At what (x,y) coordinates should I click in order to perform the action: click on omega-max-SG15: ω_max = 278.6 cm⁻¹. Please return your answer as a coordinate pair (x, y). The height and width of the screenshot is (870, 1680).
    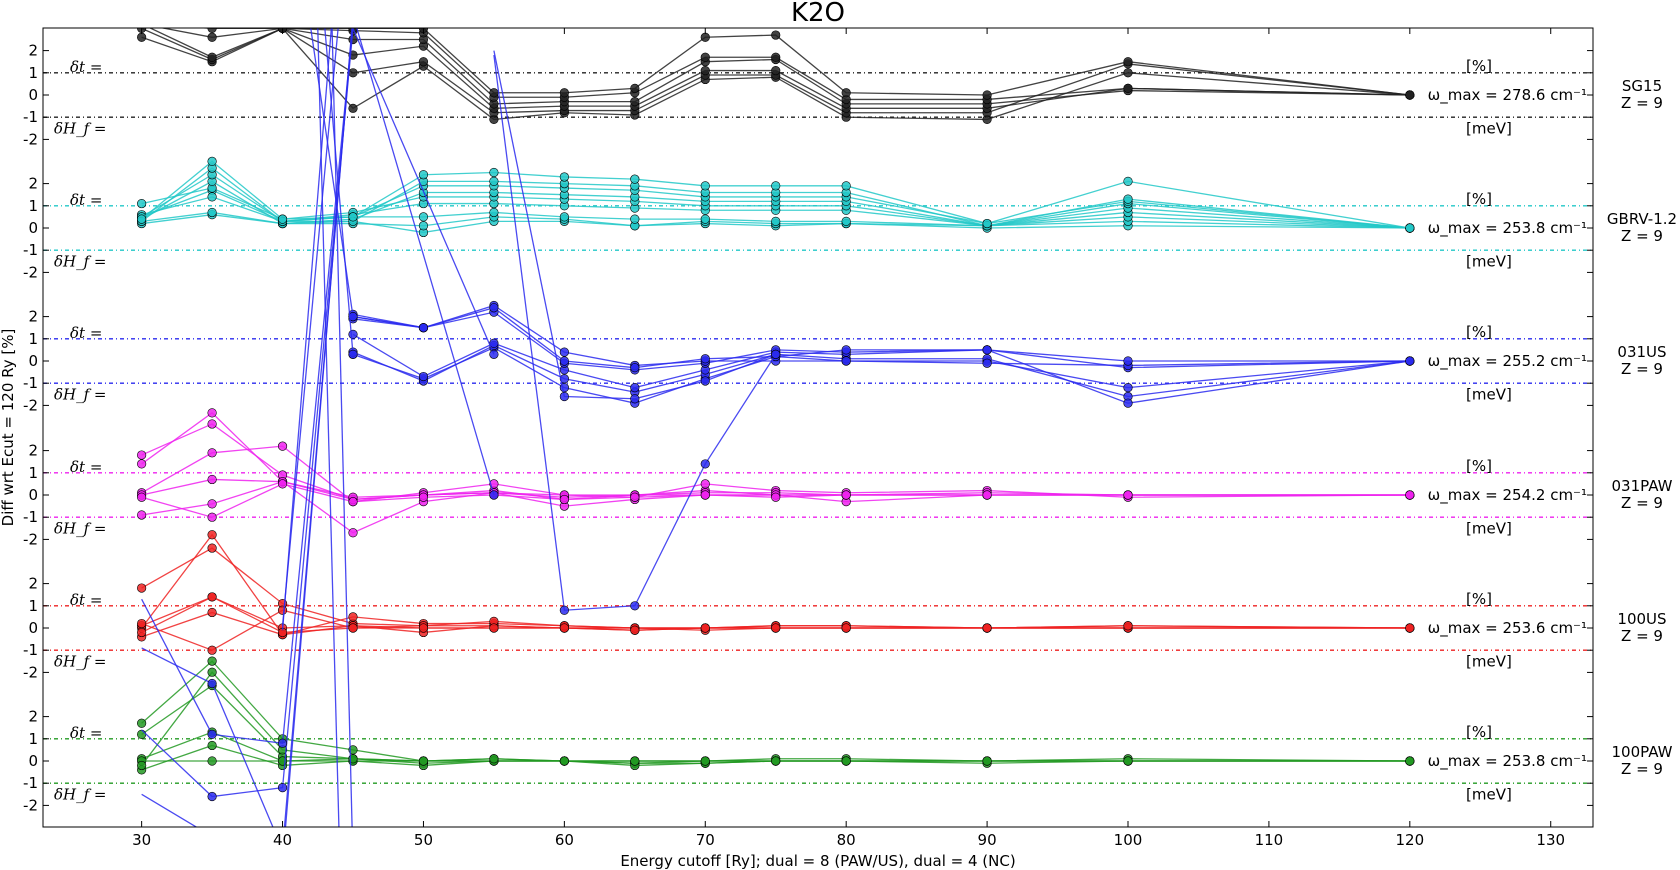
    Looking at the image, I should click on (1507, 95).